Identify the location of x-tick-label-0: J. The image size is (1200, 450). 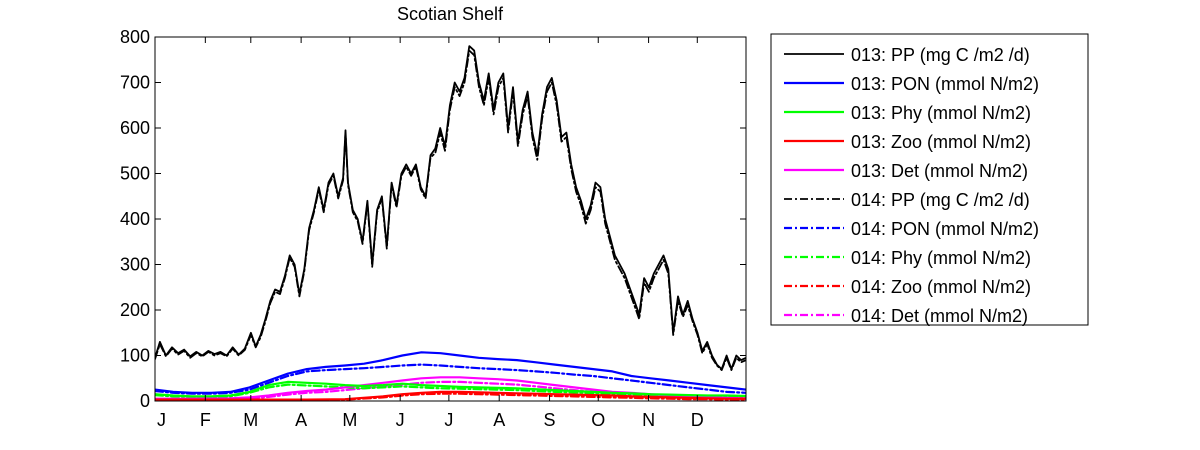
(161, 420).